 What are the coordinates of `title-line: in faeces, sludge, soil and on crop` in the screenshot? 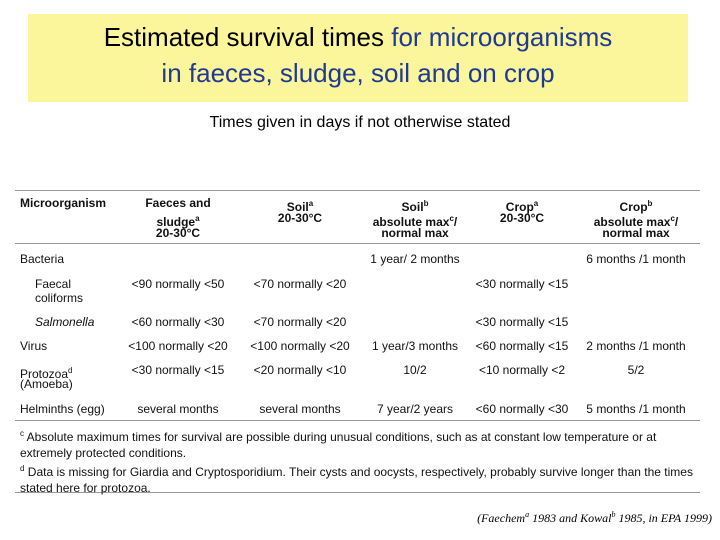 It's located at (358, 73).